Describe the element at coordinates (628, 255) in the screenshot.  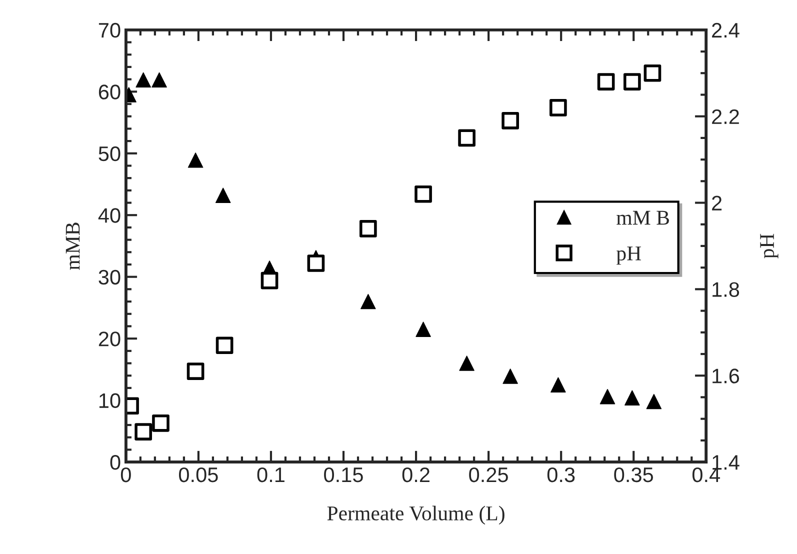
I see `legend-label: pH` at that location.